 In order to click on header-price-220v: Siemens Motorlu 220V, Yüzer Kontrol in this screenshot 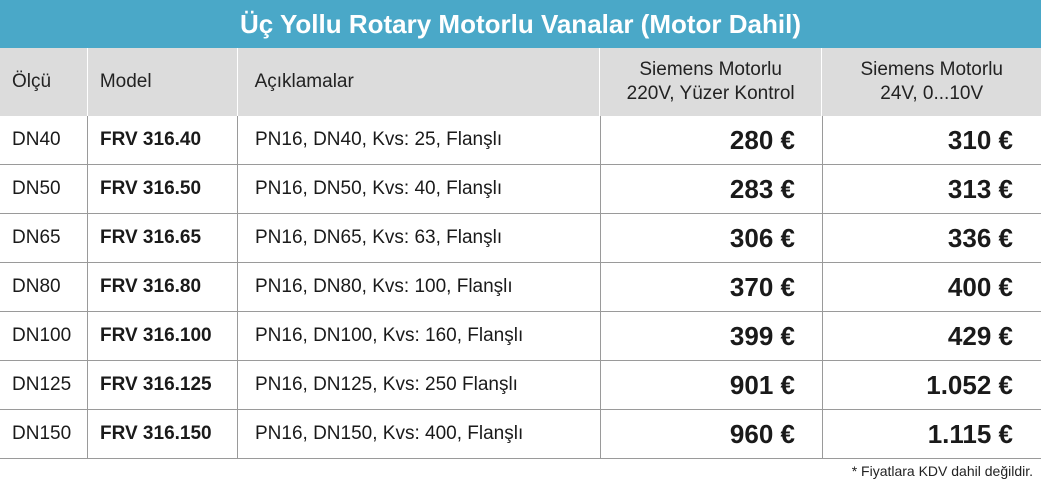, I will do `click(710, 82)`.